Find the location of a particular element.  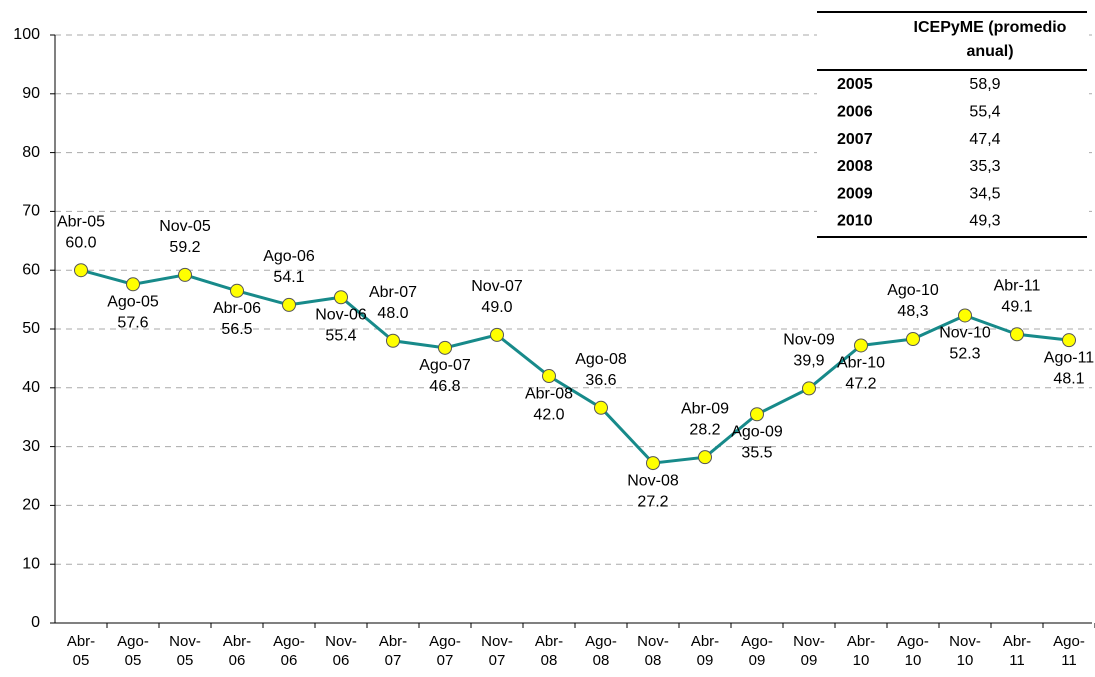

y-tick-label: 30 is located at coordinates (31, 446).